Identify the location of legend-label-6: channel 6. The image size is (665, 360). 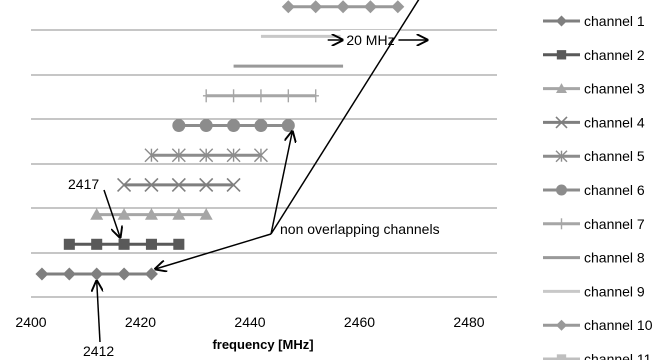
(614, 190).